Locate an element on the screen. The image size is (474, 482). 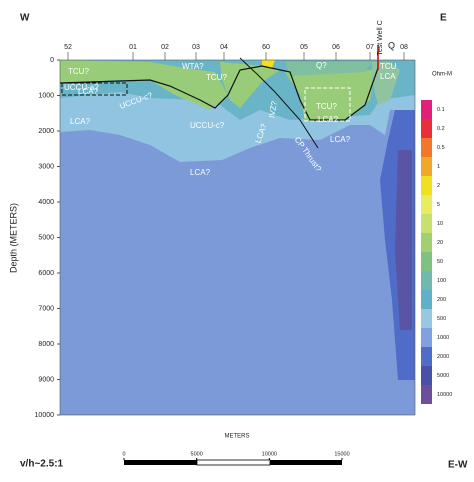
y-tick-label: 6000 is located at coordinates (46, 273).